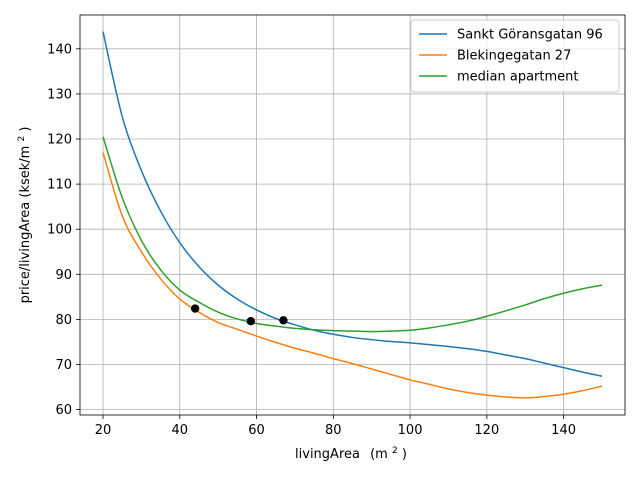  What do you see at coordinates (59, 140) in the screenshot?
I see `y-tick-label: 120` at bounding box center [59, 140].